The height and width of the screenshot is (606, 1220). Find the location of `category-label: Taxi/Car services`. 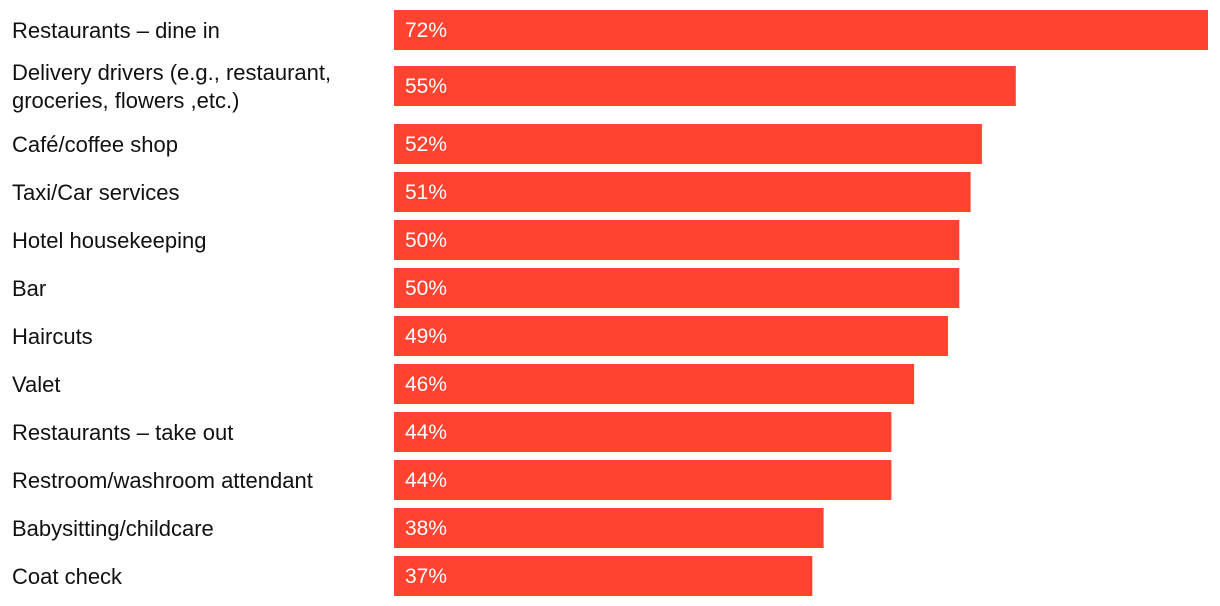

category-label: Taxi/Car services is located at coordinates (95, 192).